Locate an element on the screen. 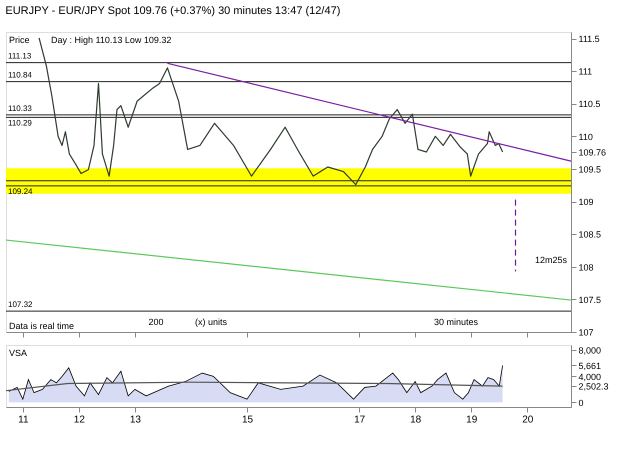 This screenshot has width=625, height=455. x-tick-label: 19 is located at coordinates (472, 420).